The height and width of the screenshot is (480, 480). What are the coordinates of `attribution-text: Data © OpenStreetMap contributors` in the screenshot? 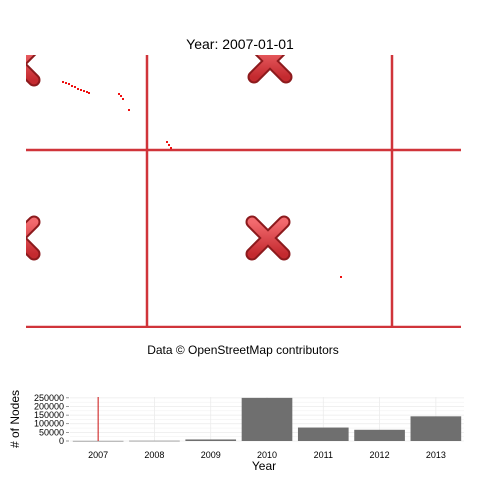 It's located at (243, 350).